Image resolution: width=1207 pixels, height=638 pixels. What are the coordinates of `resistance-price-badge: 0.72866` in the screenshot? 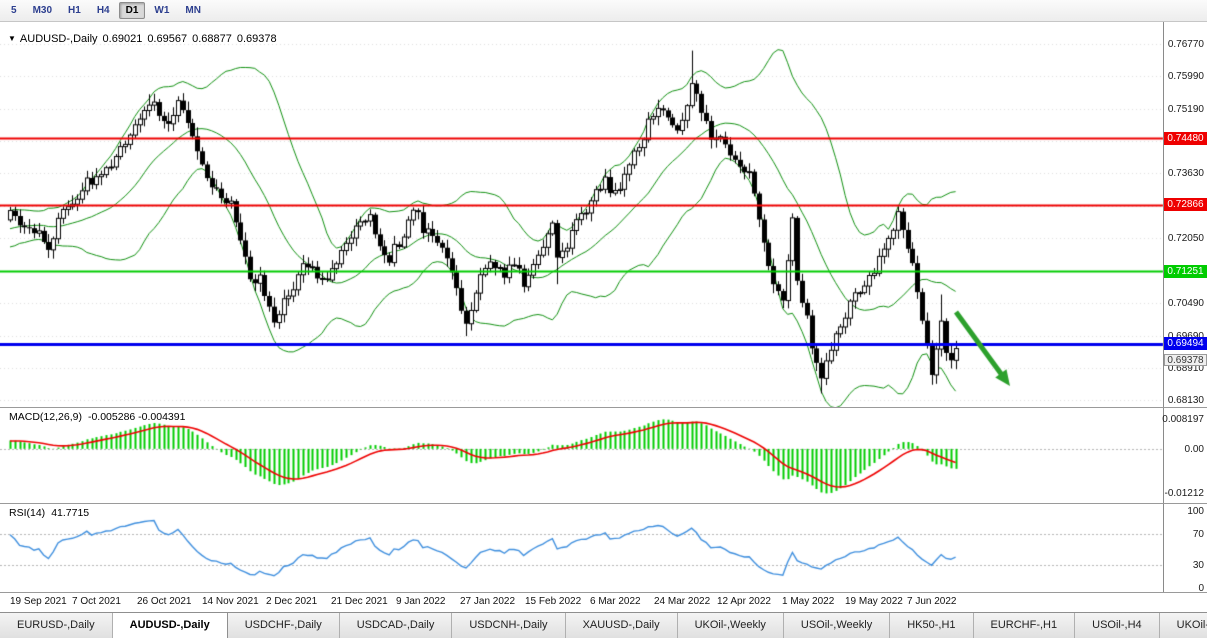 It's located at (1185, 205).